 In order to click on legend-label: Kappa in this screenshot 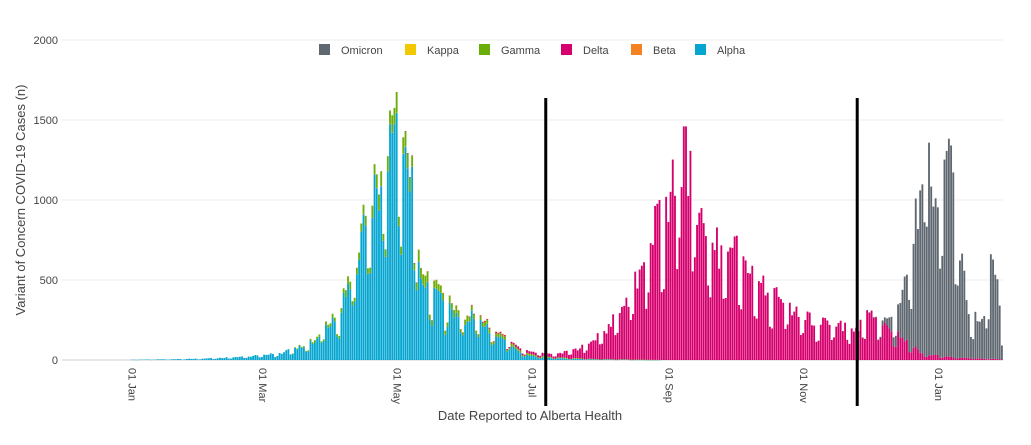, I will do `click(443, 51)`.